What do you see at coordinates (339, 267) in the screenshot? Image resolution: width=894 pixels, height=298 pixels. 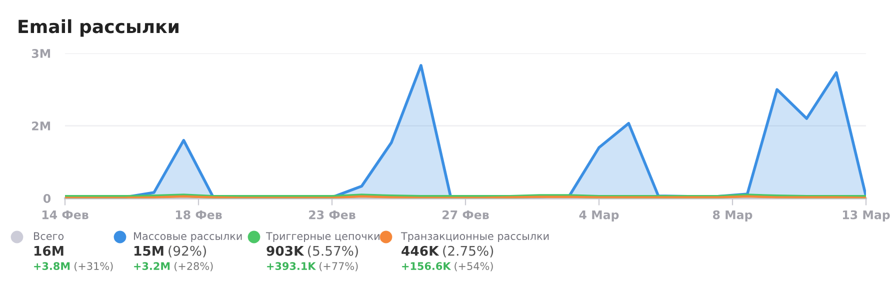 I see `text: (+77%)` at bounding box center [339, 267].